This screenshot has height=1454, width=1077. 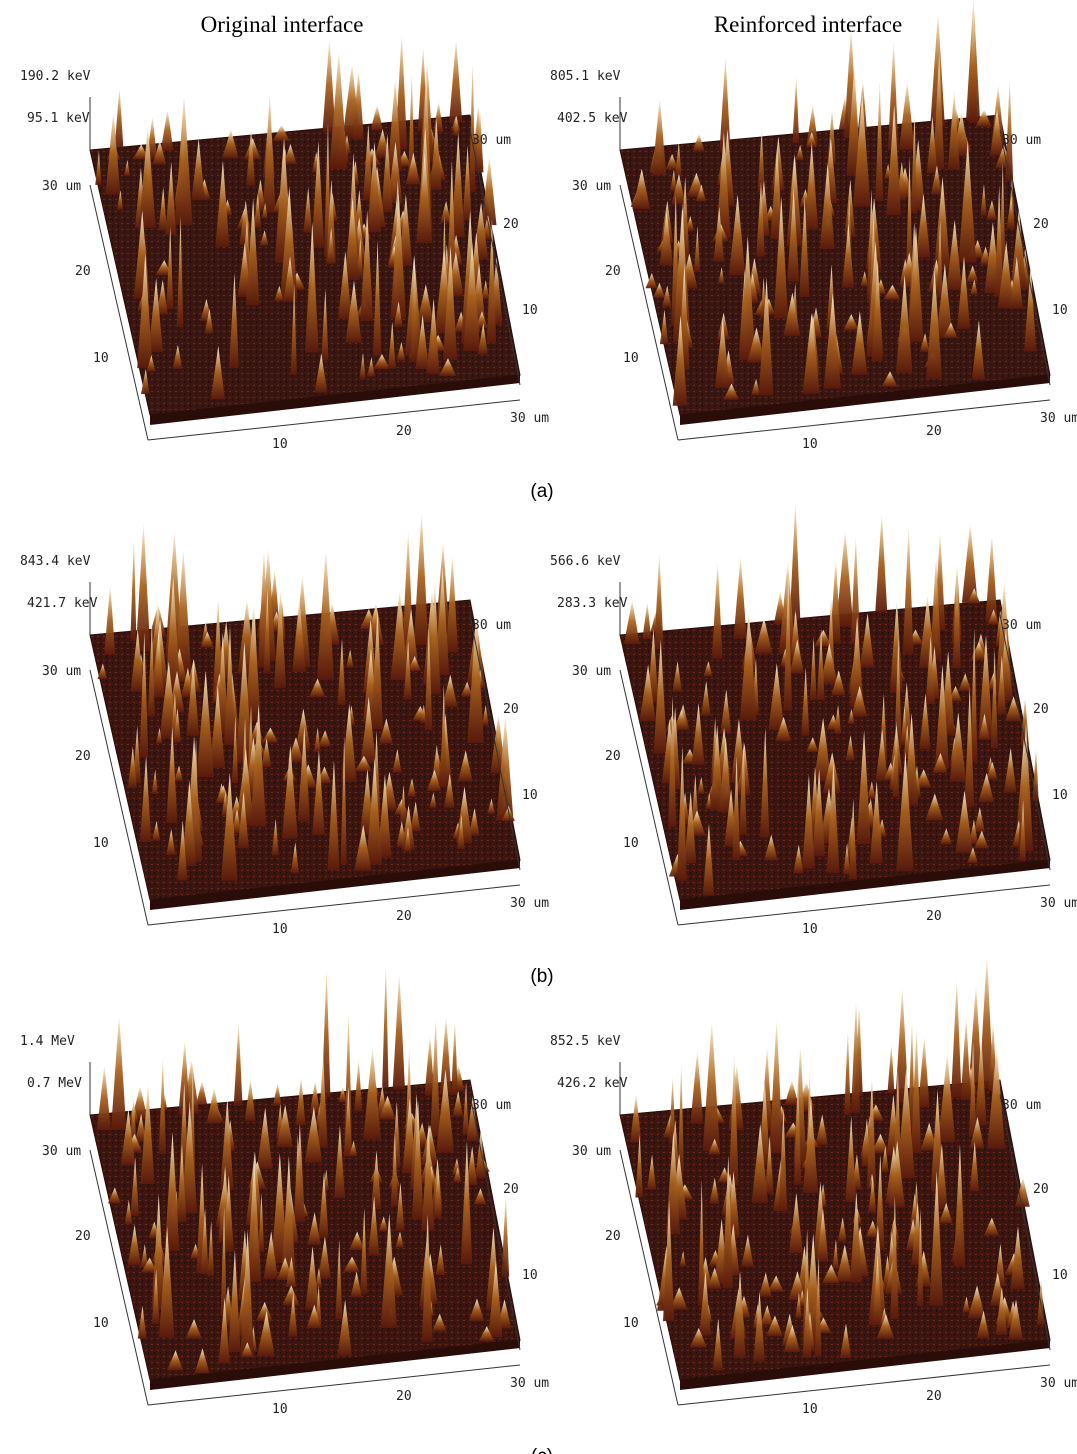 What do you see at coordinates (55, 561) in the screenshot?
I see `z-max-label: 843.4 keV` at bounding box center [55, 561].